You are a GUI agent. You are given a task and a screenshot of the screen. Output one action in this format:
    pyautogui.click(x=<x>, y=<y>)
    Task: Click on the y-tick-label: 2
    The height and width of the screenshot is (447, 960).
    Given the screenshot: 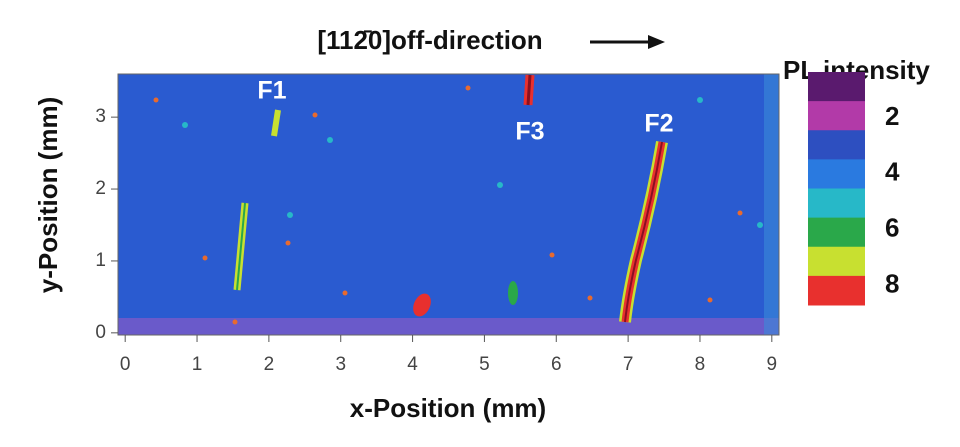 What is the action you would take?
    pyautogui.click(x=100, y=188)
    